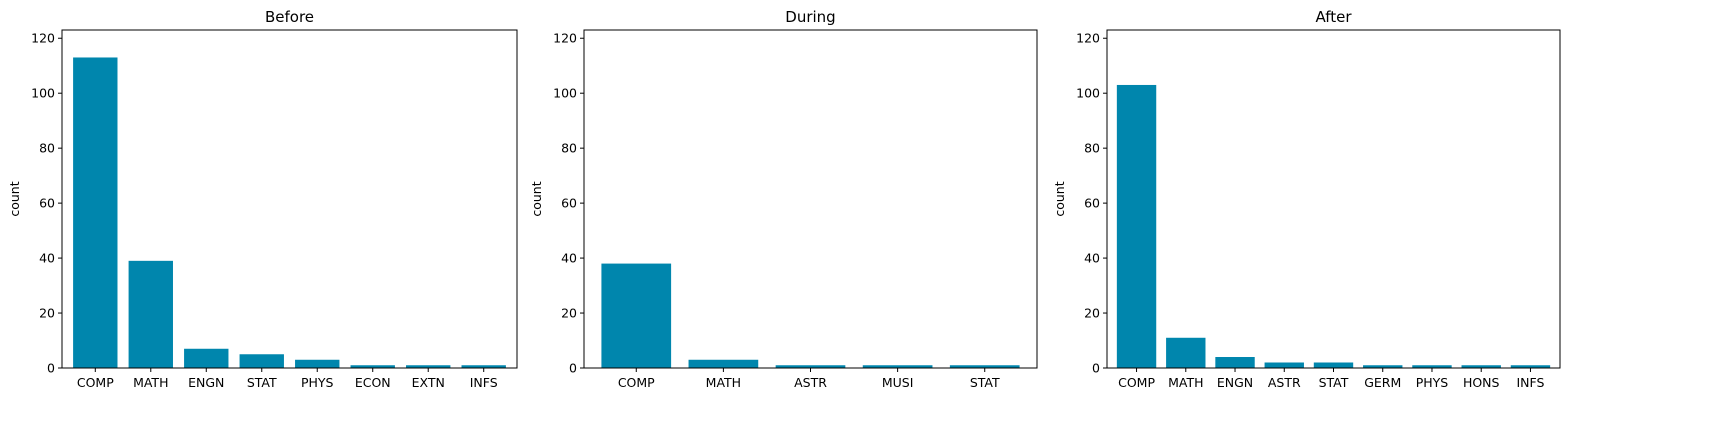 This screenshot has width=1713, height=435. I want to click on x-tick-label: EXTN, so click(428, 382).